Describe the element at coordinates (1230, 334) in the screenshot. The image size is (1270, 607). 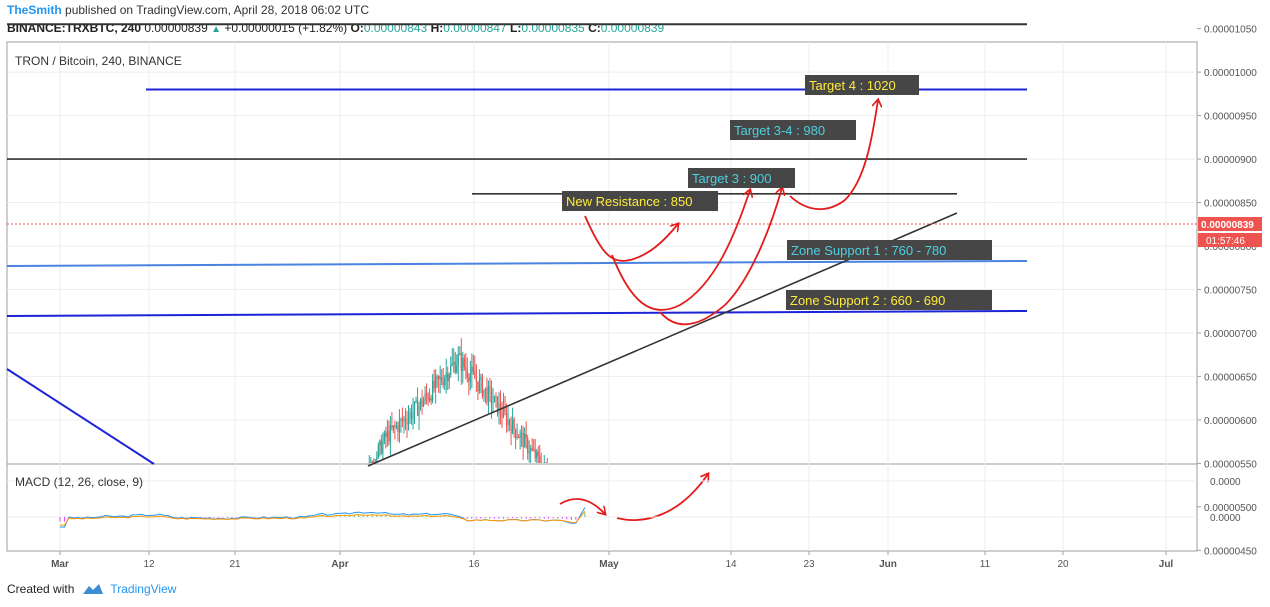
I see `price-tick-label: 0.00000700` at that location.